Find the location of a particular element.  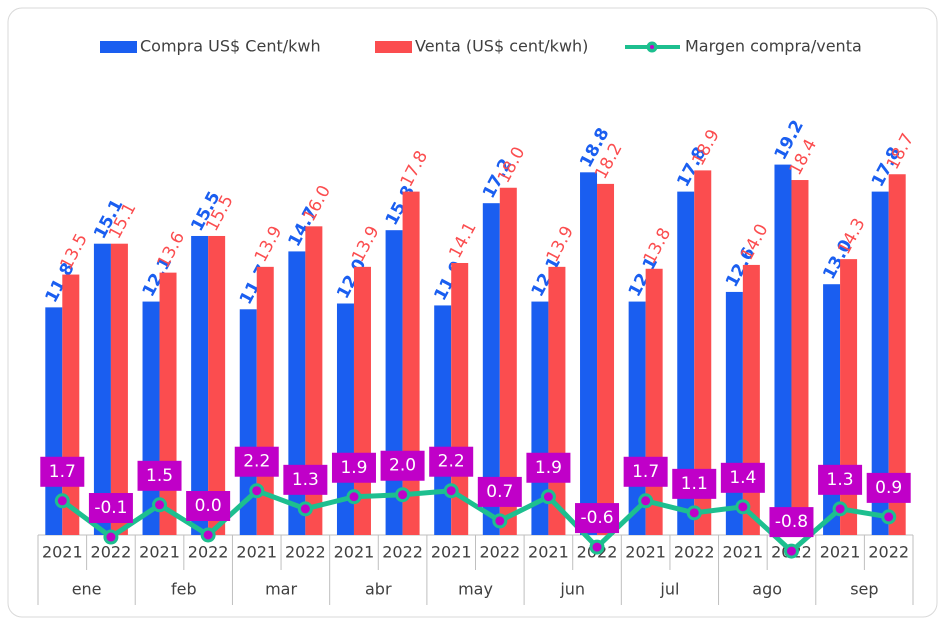

data-label: 0.7 is located at coordinates (499, 492).